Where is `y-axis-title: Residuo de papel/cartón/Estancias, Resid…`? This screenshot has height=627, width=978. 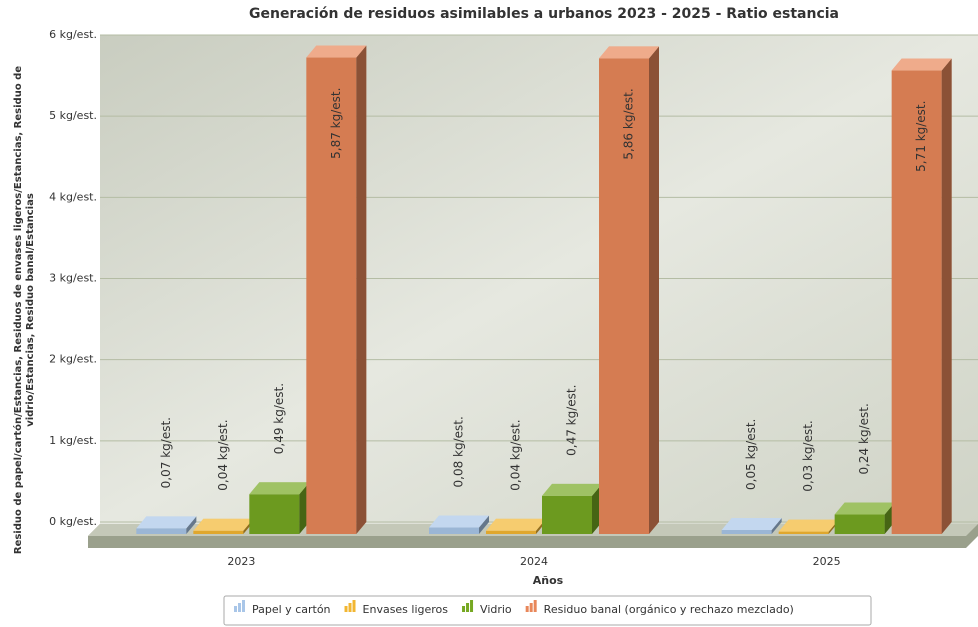
y-axis-title: Residuo de papel/cartón/Estancias, Resid… is located at coordinates (24, 310).